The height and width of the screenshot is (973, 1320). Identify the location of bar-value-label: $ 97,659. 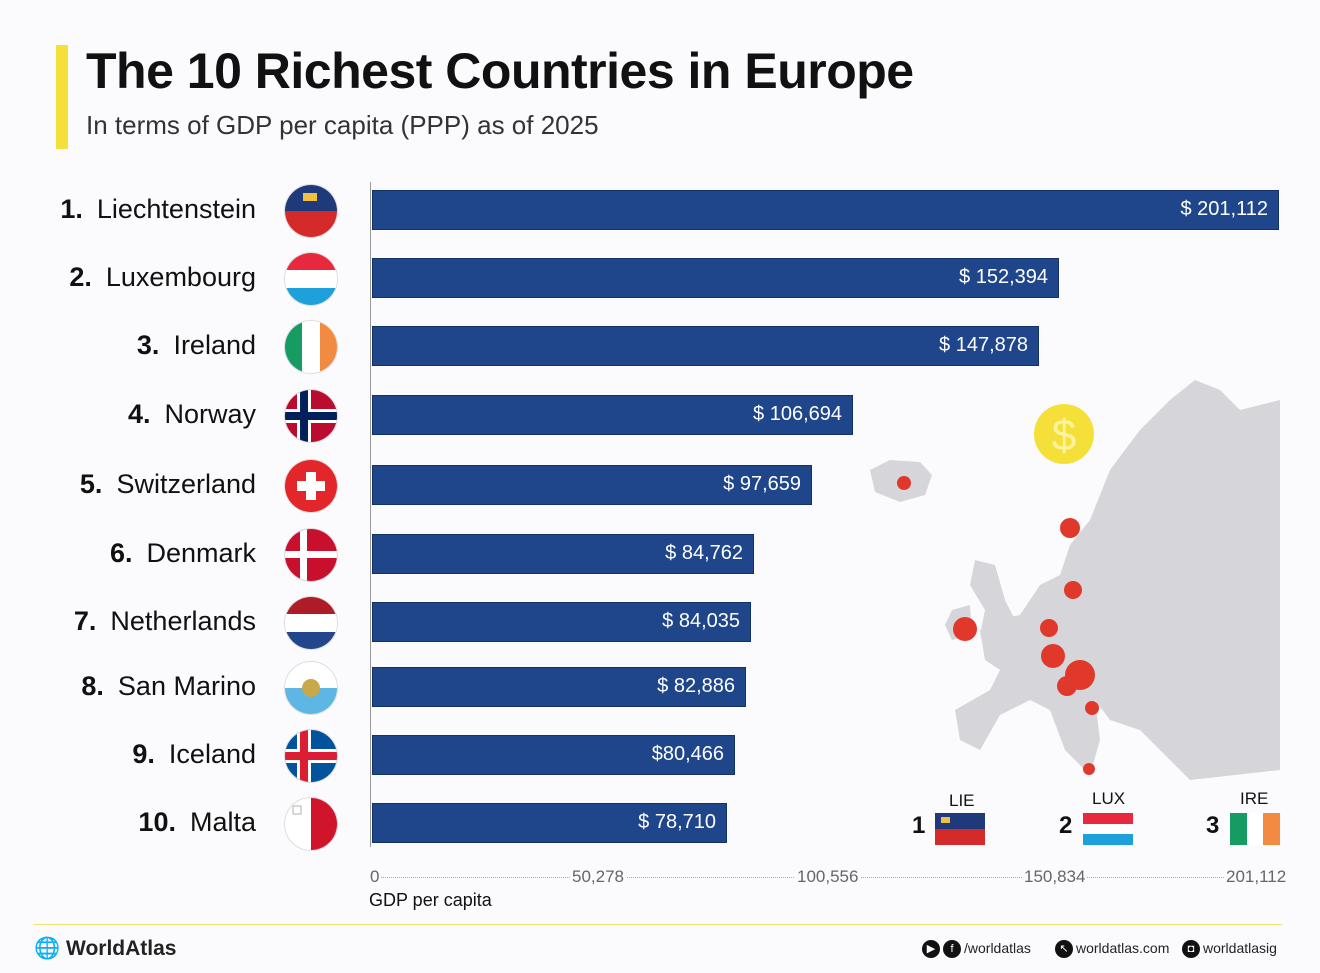
(762, 484).